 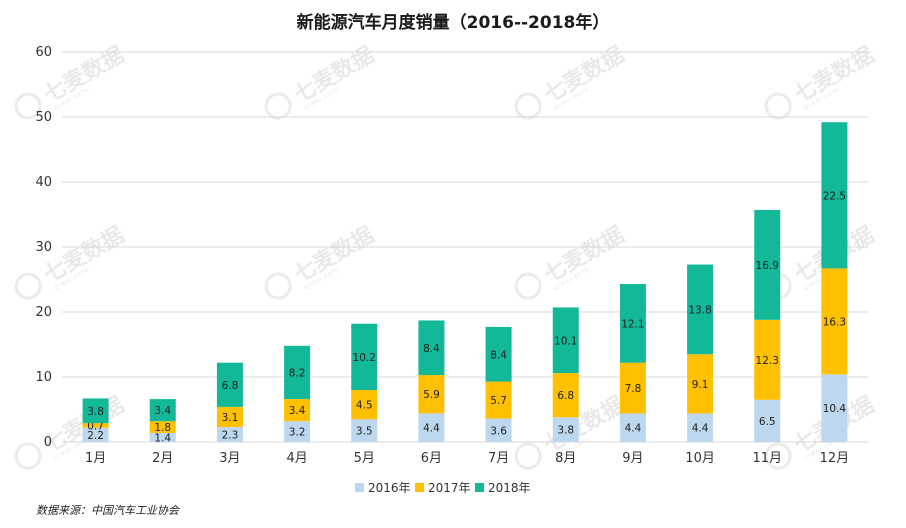 What do you see at coordinates (364, 458) in the screenshot?
I see `x-tick-label: 5月` at bounding box center [364, 458].